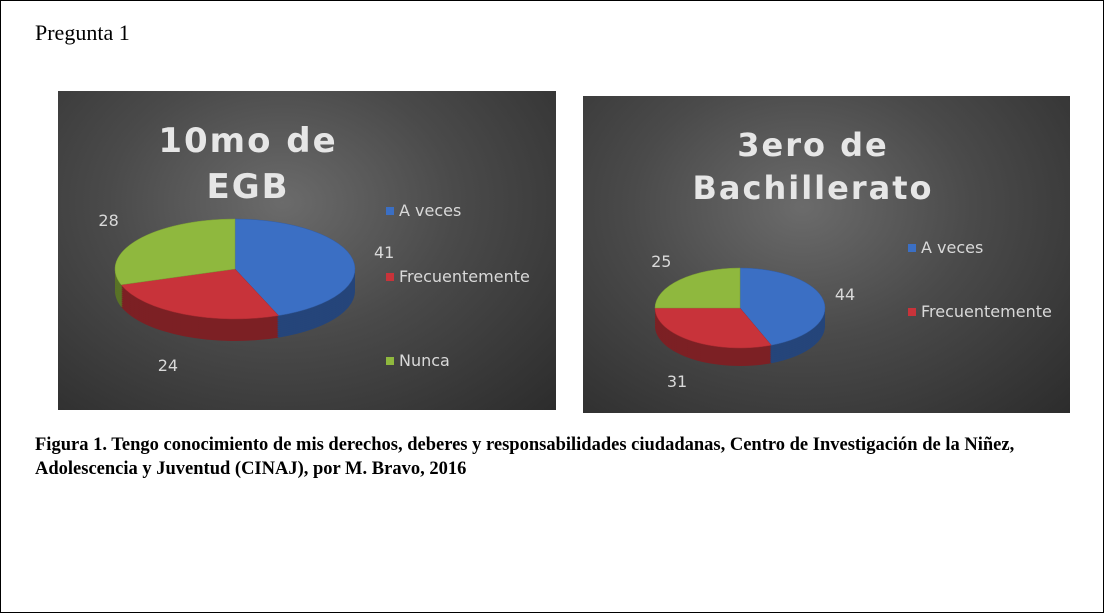 This screenshot has width=1104, height=613. Describe the element at coordinates (677, 381) in the screenshot. I see `data-label: 31` at that location.